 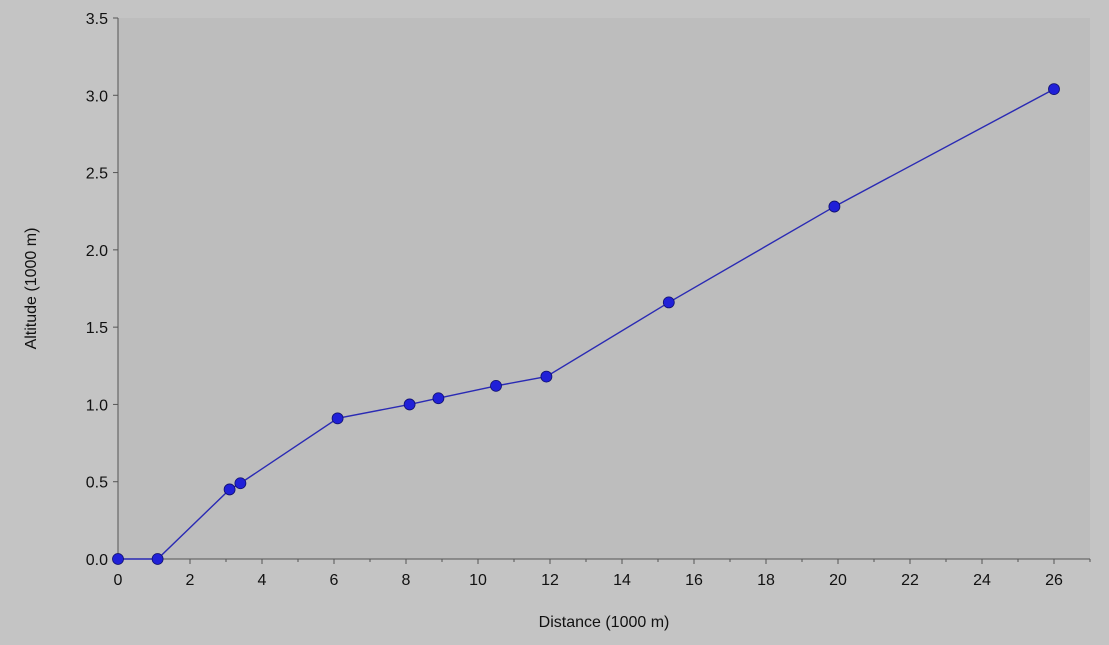 What do you see at coordinates (694, 580) in the screenshot?
I see `x-tick-label: 16` at bounding box center [694, 580].